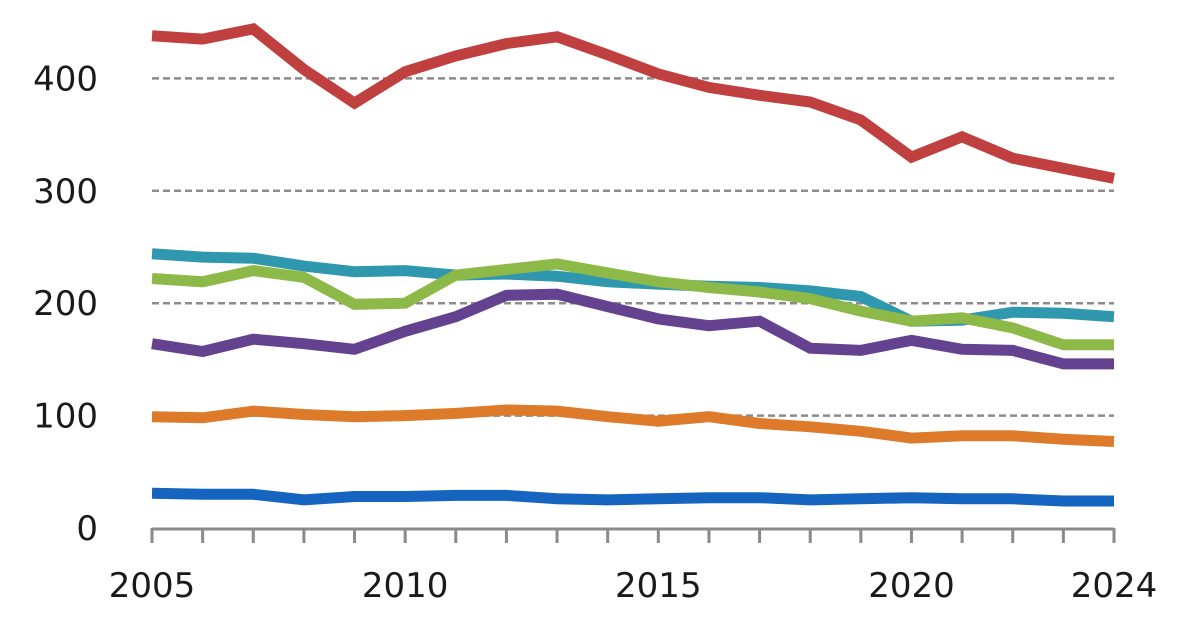 The height and width of the screenshot is (630, 1200). I want to click on x-tick-label-2015: 2015, so click(658, 586).